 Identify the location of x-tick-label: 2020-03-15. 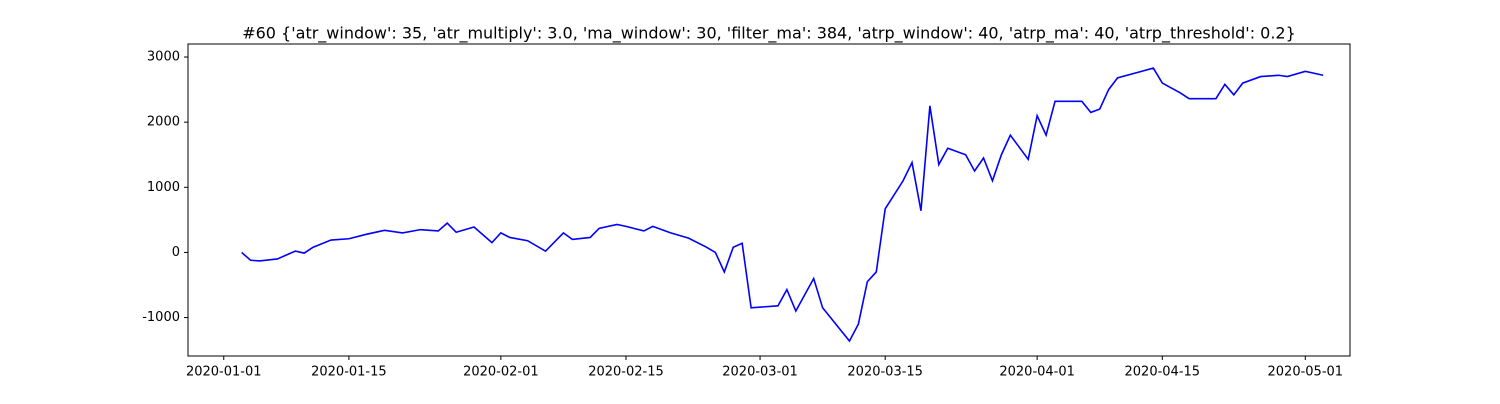
(885, 372).